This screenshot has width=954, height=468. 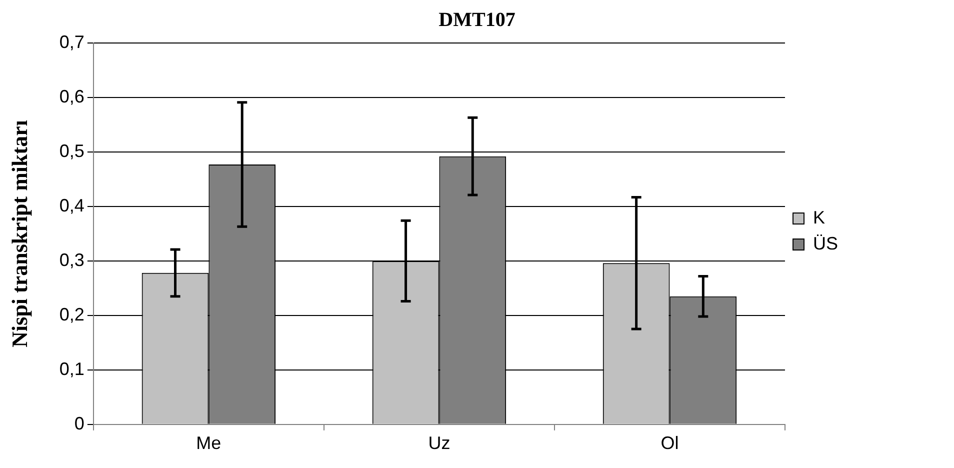 What do you see at coordinates (71, 96) in the screenshot?
I see `y-tick-label: 0,6` at bounding box center [71, 96].